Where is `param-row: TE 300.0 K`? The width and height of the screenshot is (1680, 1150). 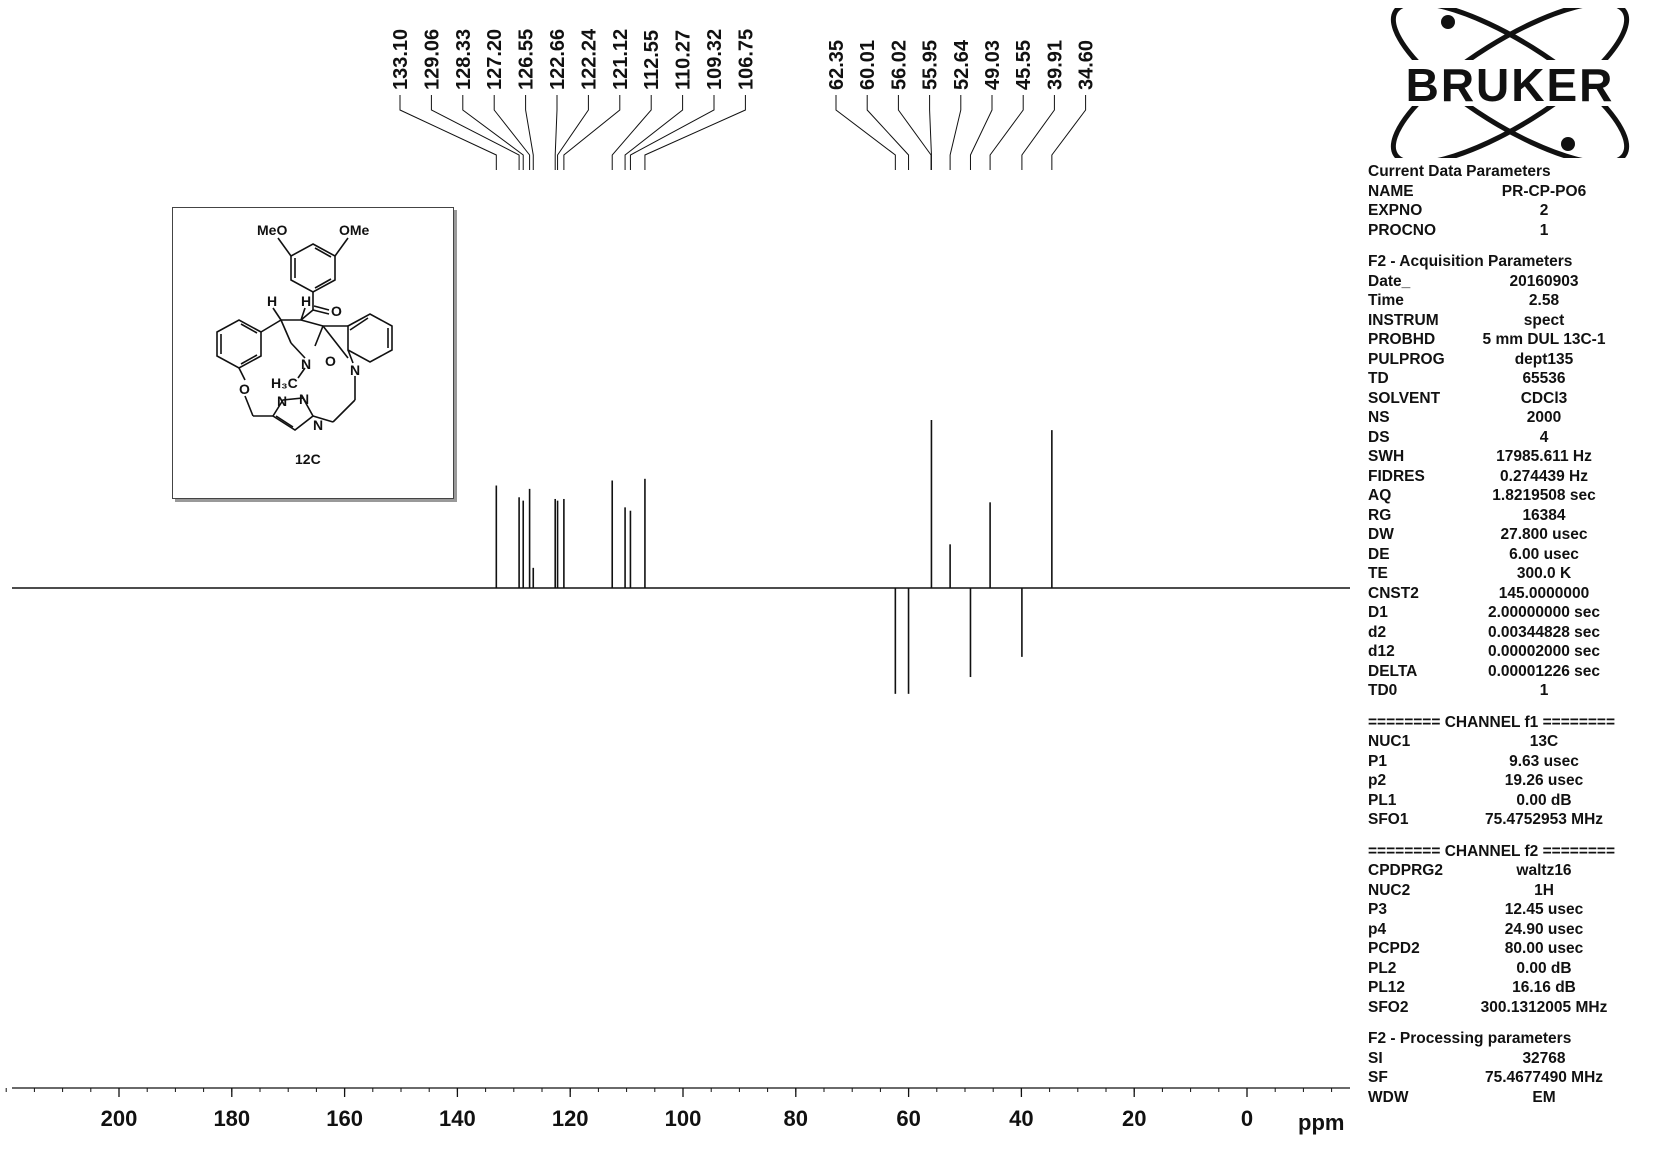 param-row: TE 300.0 K is located at coordinates (1524, 574).